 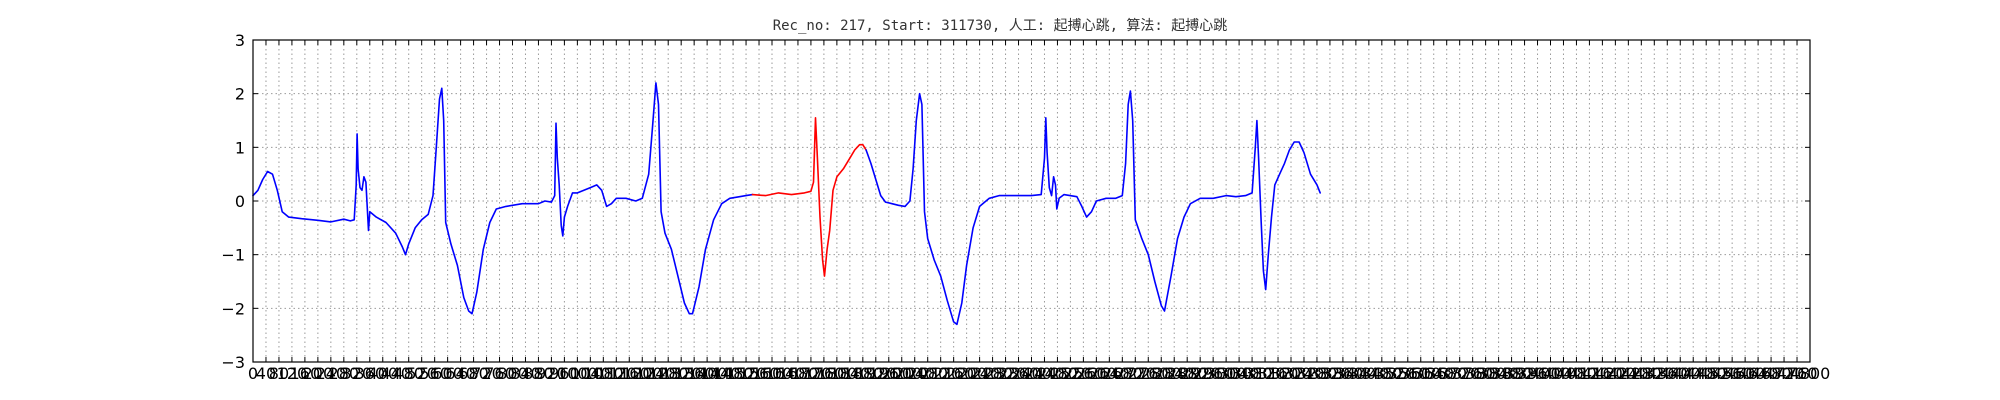 I want to click on x-tick-label: 4400, so click(x=1680, y=373).